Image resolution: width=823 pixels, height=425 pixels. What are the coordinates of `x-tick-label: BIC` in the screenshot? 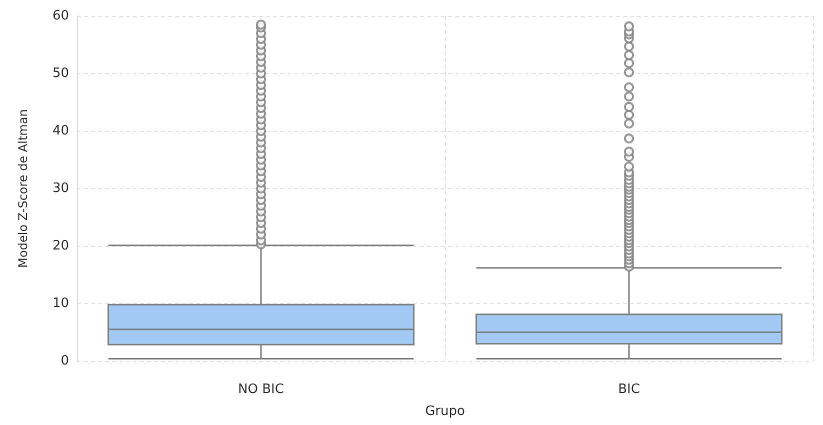 It's located at (629, 389).